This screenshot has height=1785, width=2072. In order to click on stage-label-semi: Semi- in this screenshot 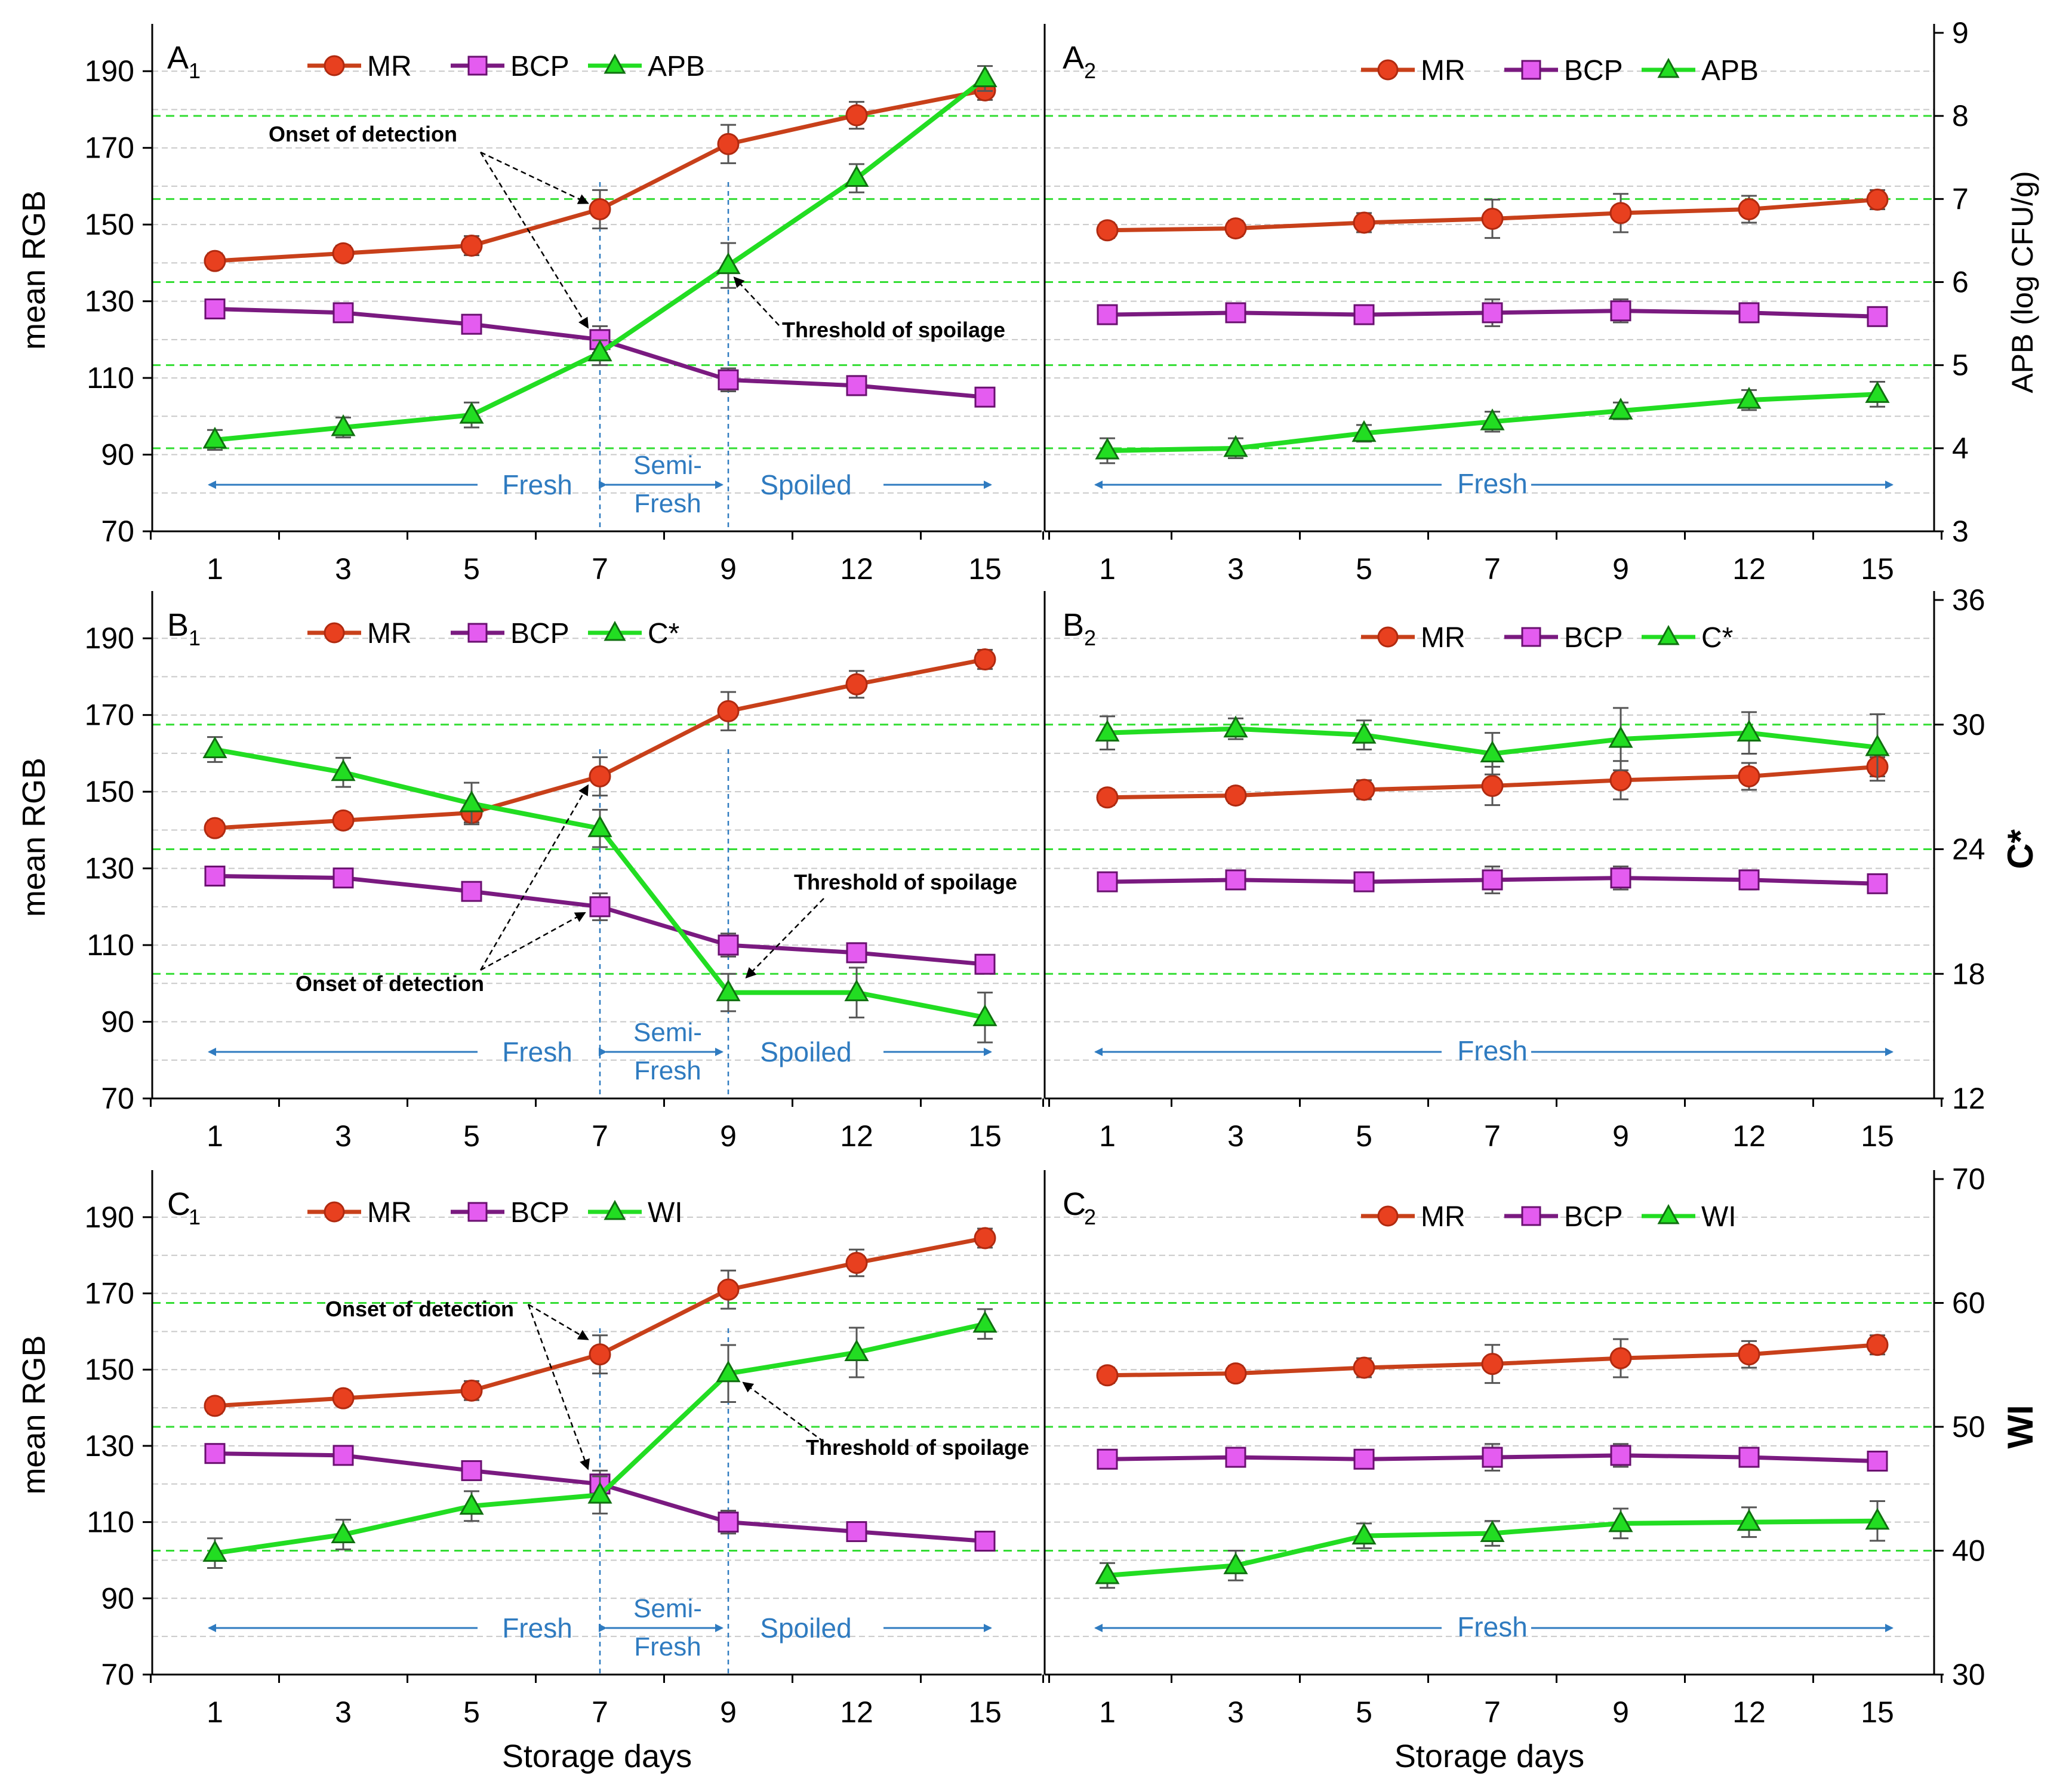, I will do `click(667, 466)`.